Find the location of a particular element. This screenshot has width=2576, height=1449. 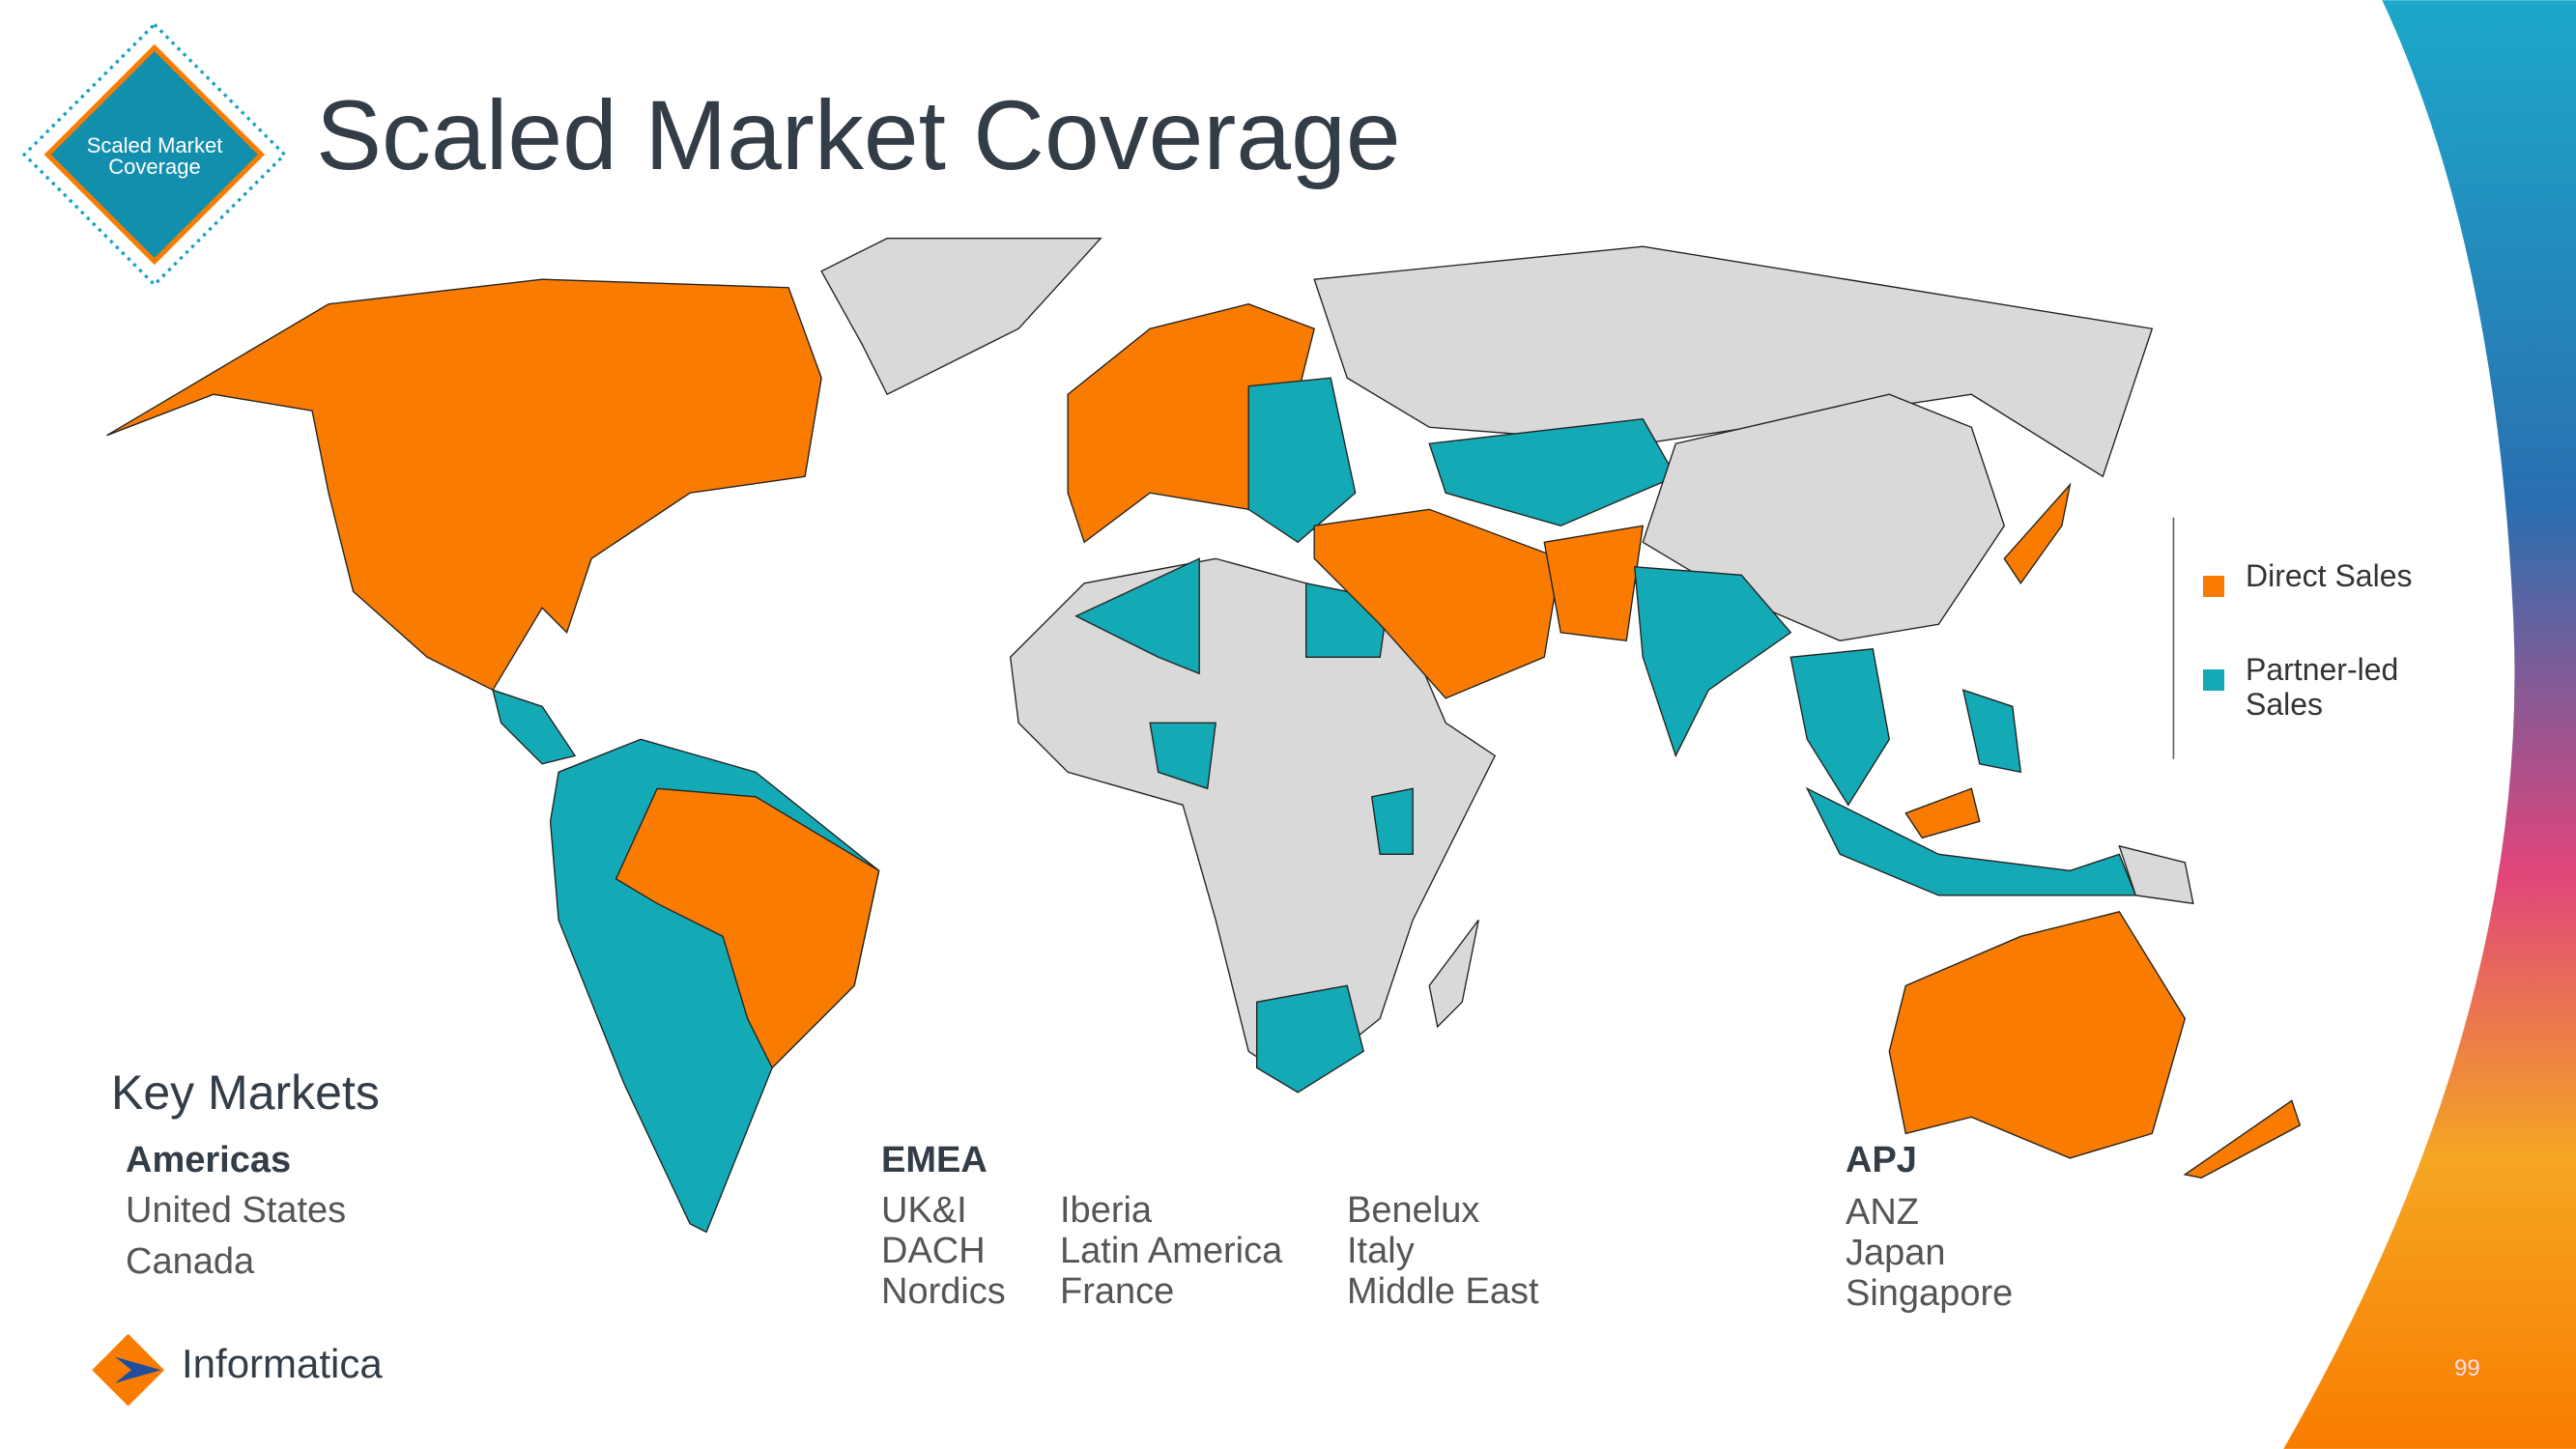

legend-label: Partner-led Sales is located at coordinates (2323, 687).